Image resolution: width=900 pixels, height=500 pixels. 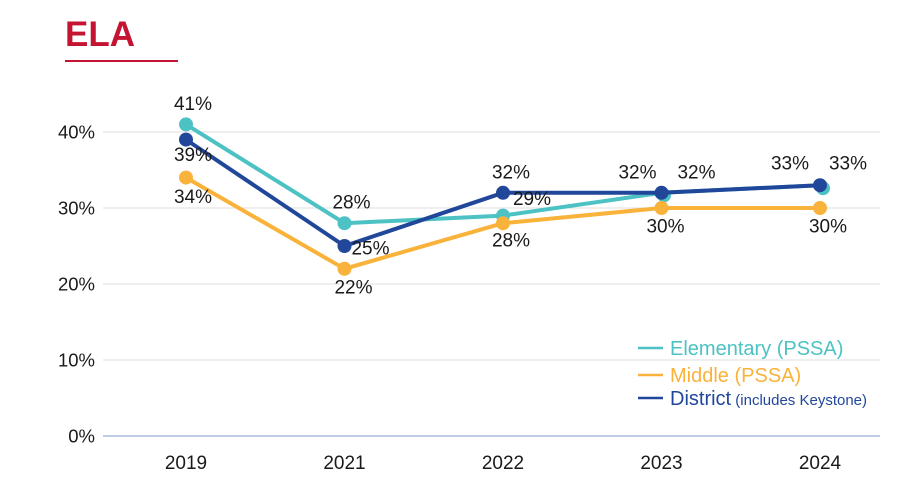 What do you see at coordinates (121, 60) in the screenshot?
I see `title-underline` at bounding box center [121, 60].